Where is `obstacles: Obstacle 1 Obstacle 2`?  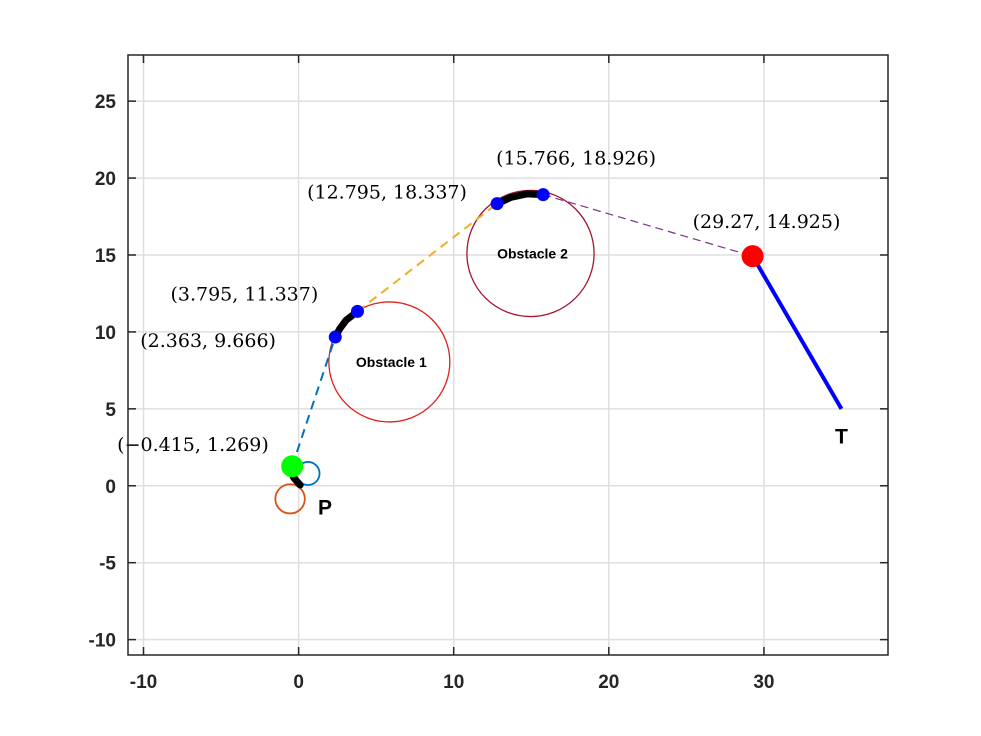 obstacles: Obstacle 1 Obstacle 2 is located at coordinates (434, 352).